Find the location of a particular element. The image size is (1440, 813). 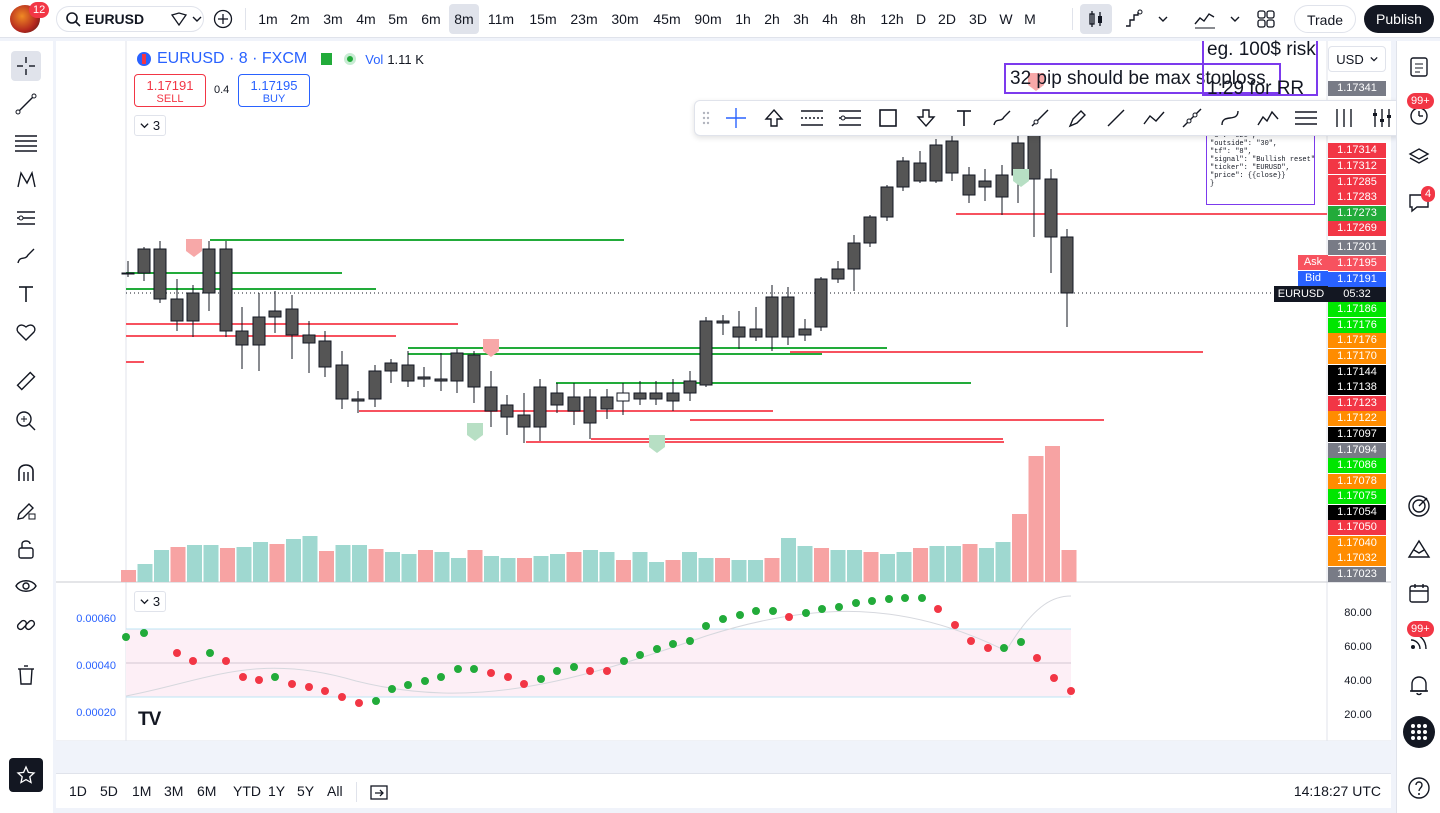

ft-crosshair is located at coordinates (736, 118).